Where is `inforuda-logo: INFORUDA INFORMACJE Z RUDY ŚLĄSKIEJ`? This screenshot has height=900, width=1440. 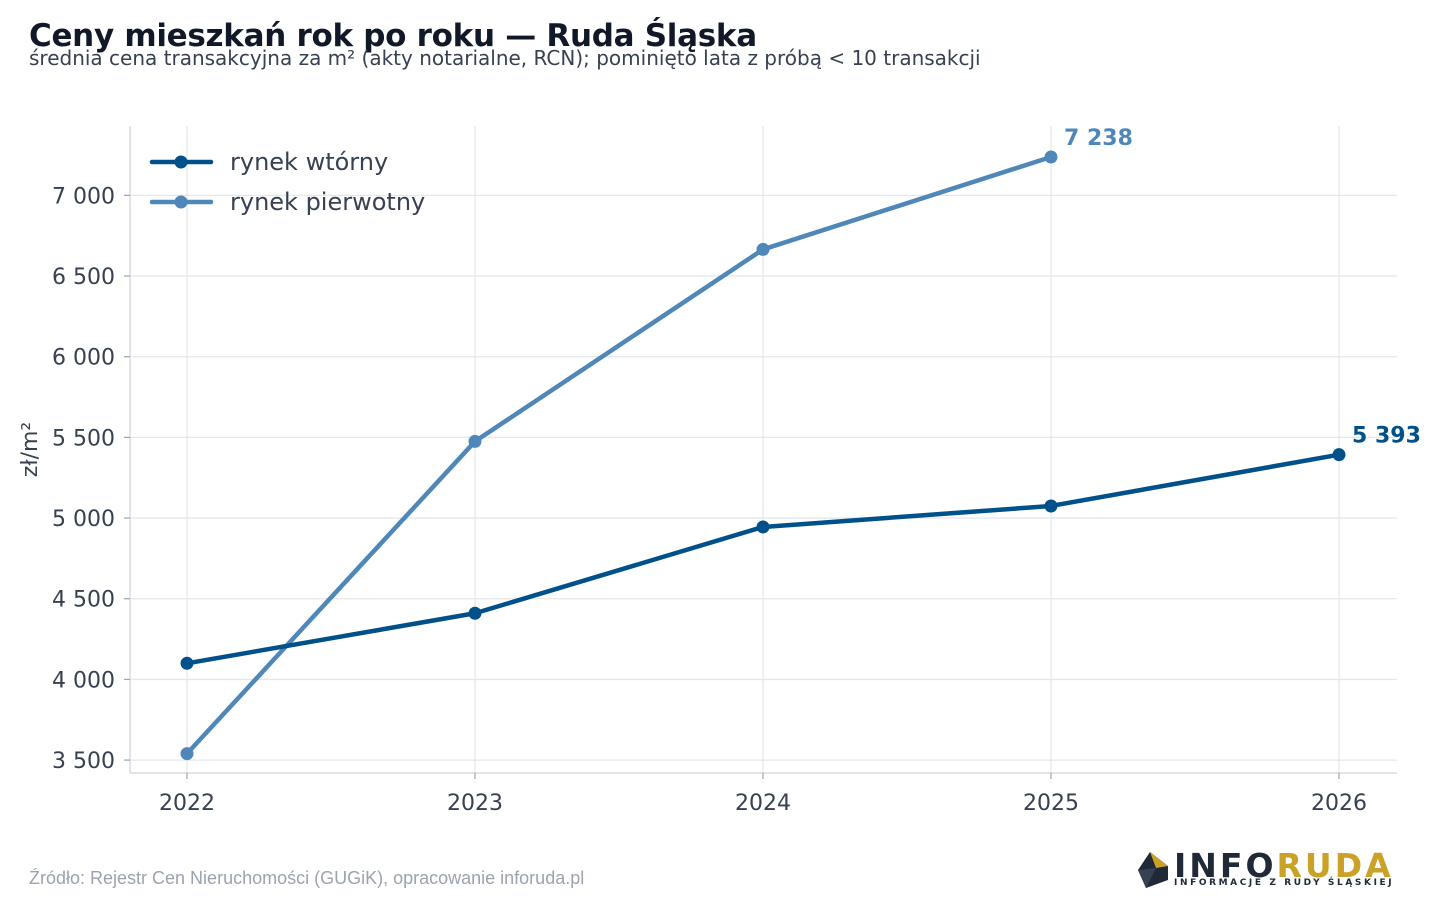 inforuda-logo: INFORUDA INFORMACJE Z RUDY ŚLĄSKIEJ is located at coordinates (1274, 869).